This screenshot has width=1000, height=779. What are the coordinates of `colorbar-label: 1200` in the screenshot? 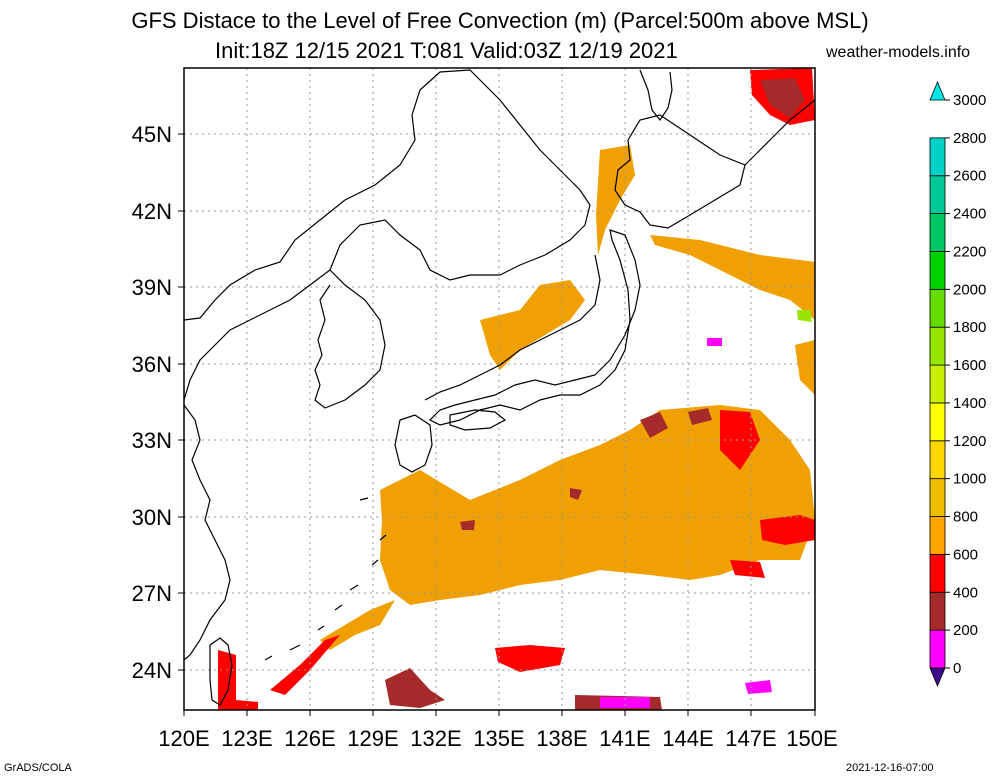 It's located at (969, 441).